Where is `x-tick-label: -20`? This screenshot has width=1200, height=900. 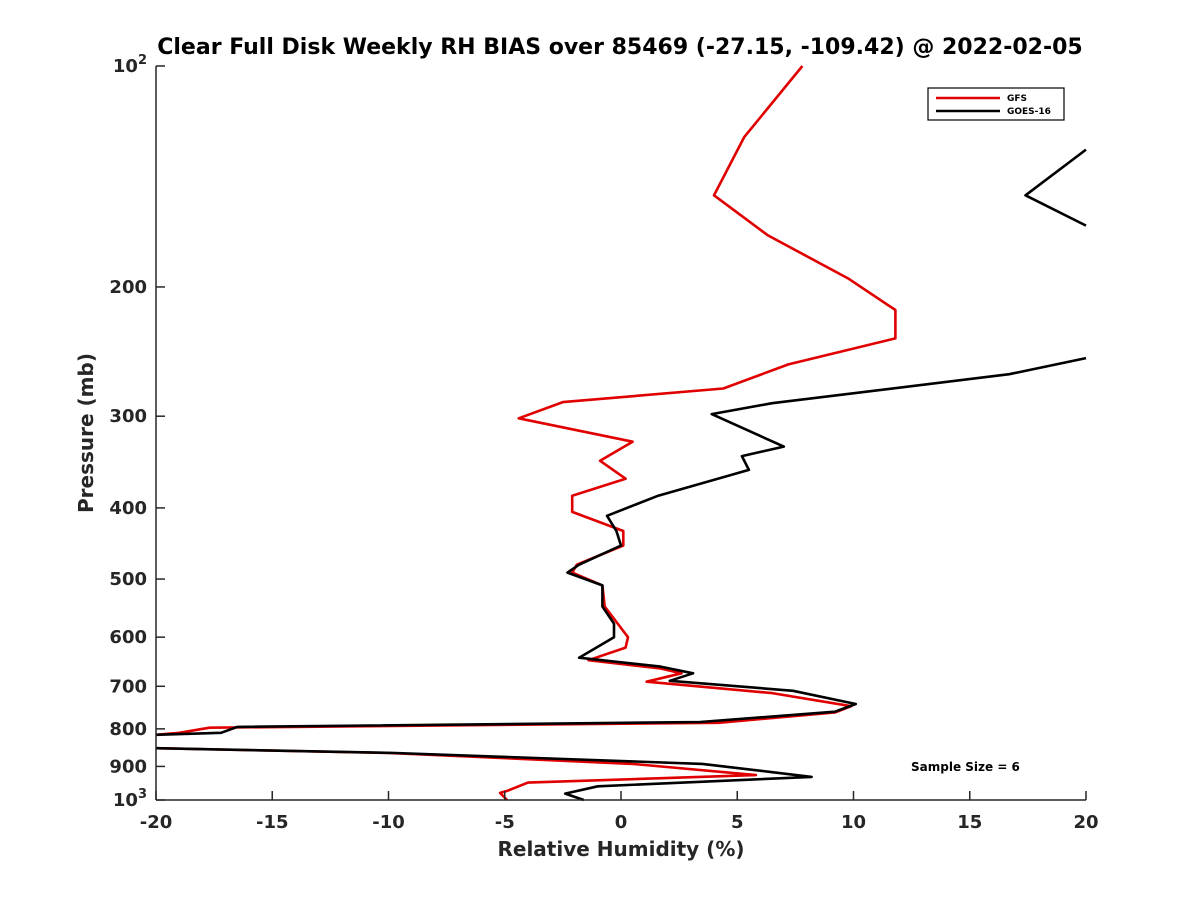 x-tick-label: -20 is located at coordinates (156, 822).